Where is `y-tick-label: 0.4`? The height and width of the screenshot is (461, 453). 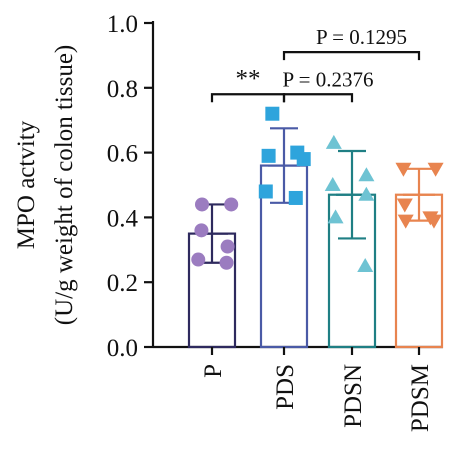
y-tick-label: 0.4 is located at coordinates (123, 218).